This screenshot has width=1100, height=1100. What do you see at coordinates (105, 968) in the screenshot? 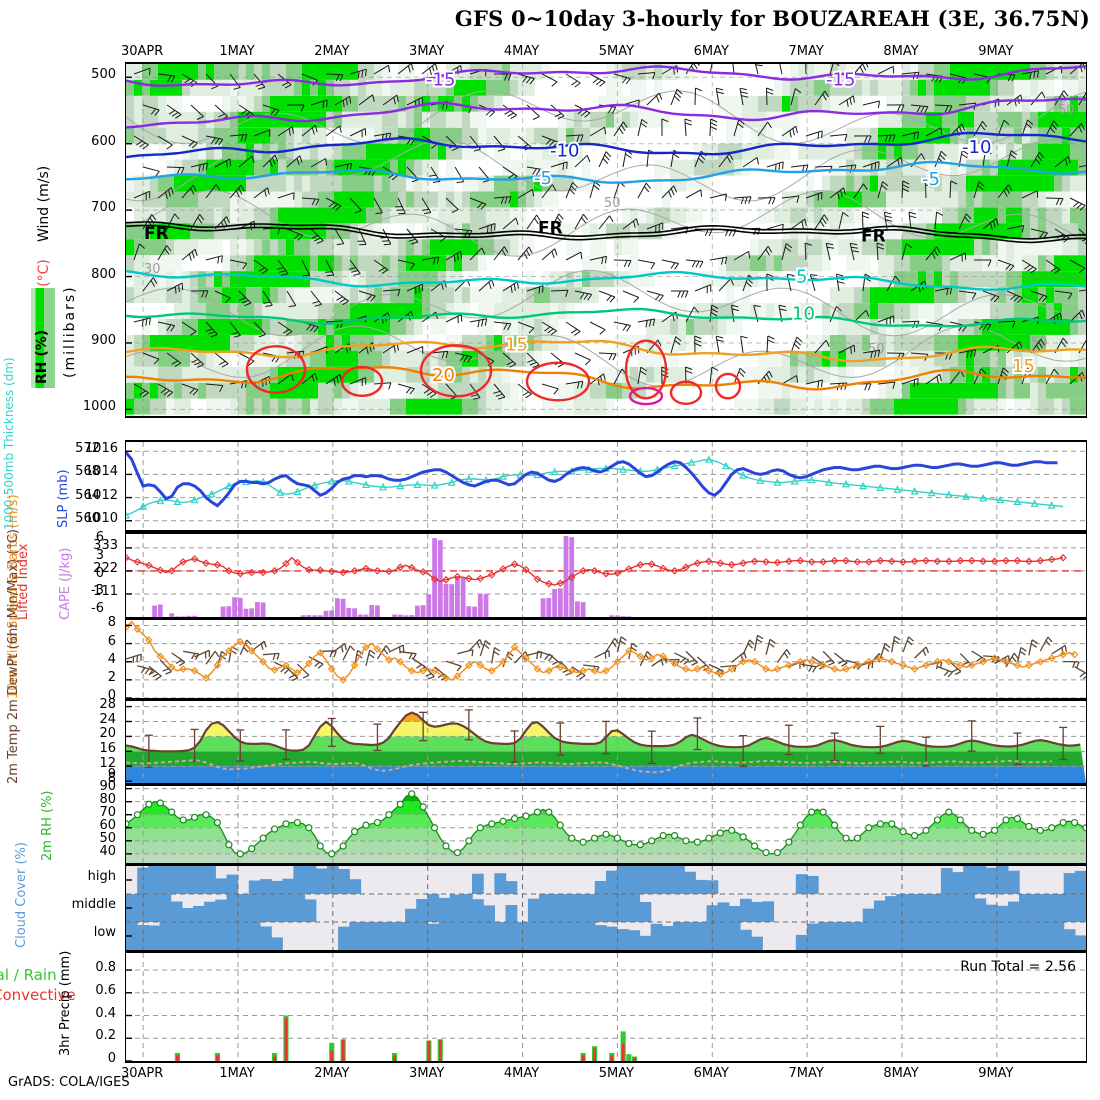
I see `y-tick: 0.8` at bounding box center [105, 968].